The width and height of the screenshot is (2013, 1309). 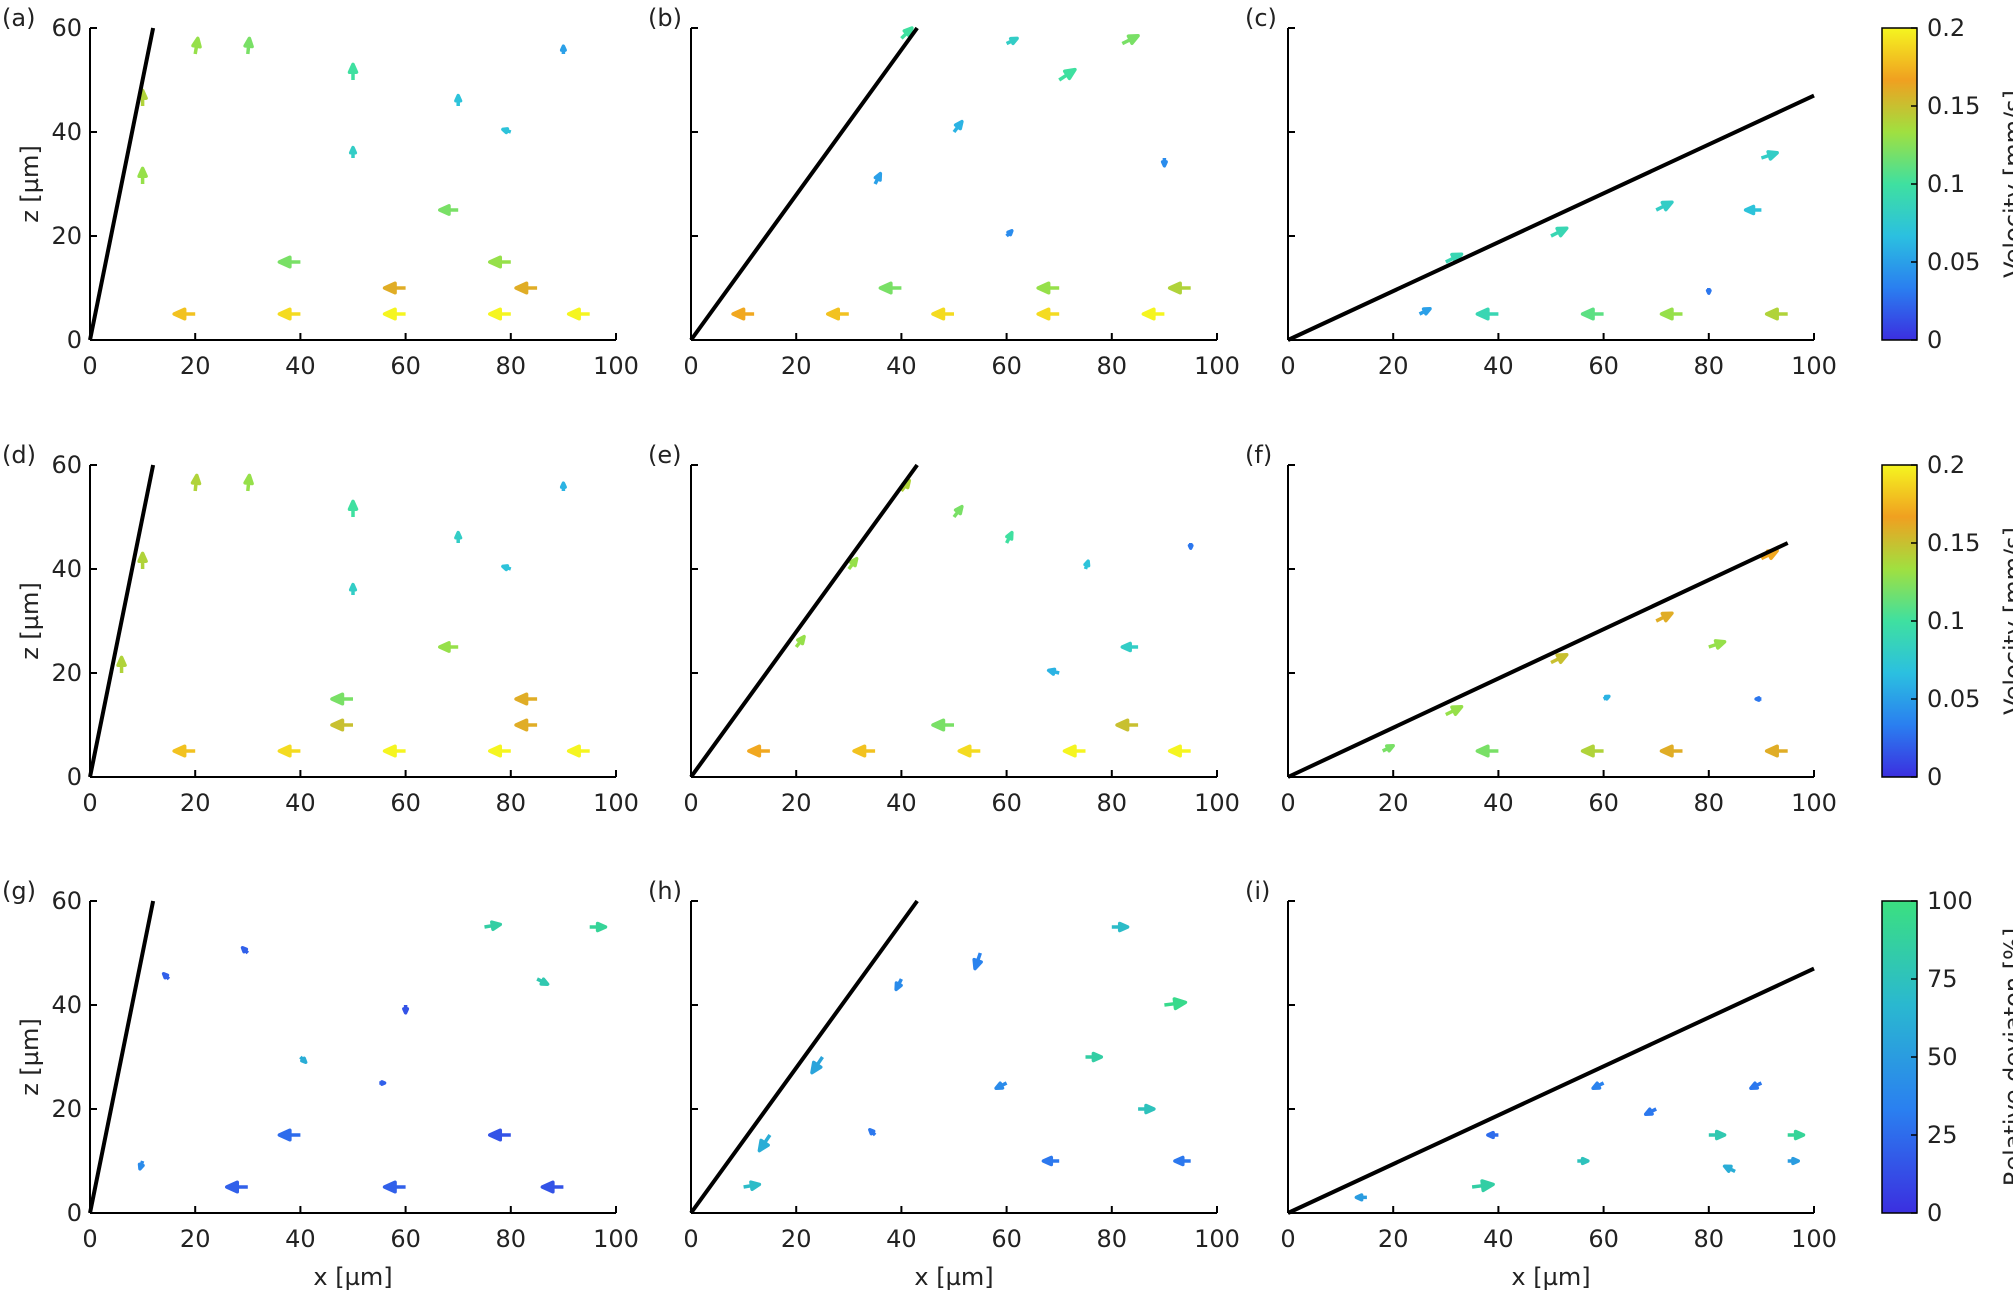 I want to click on colorbar-tick-label: 0.05, so click(x=1953, y=262).